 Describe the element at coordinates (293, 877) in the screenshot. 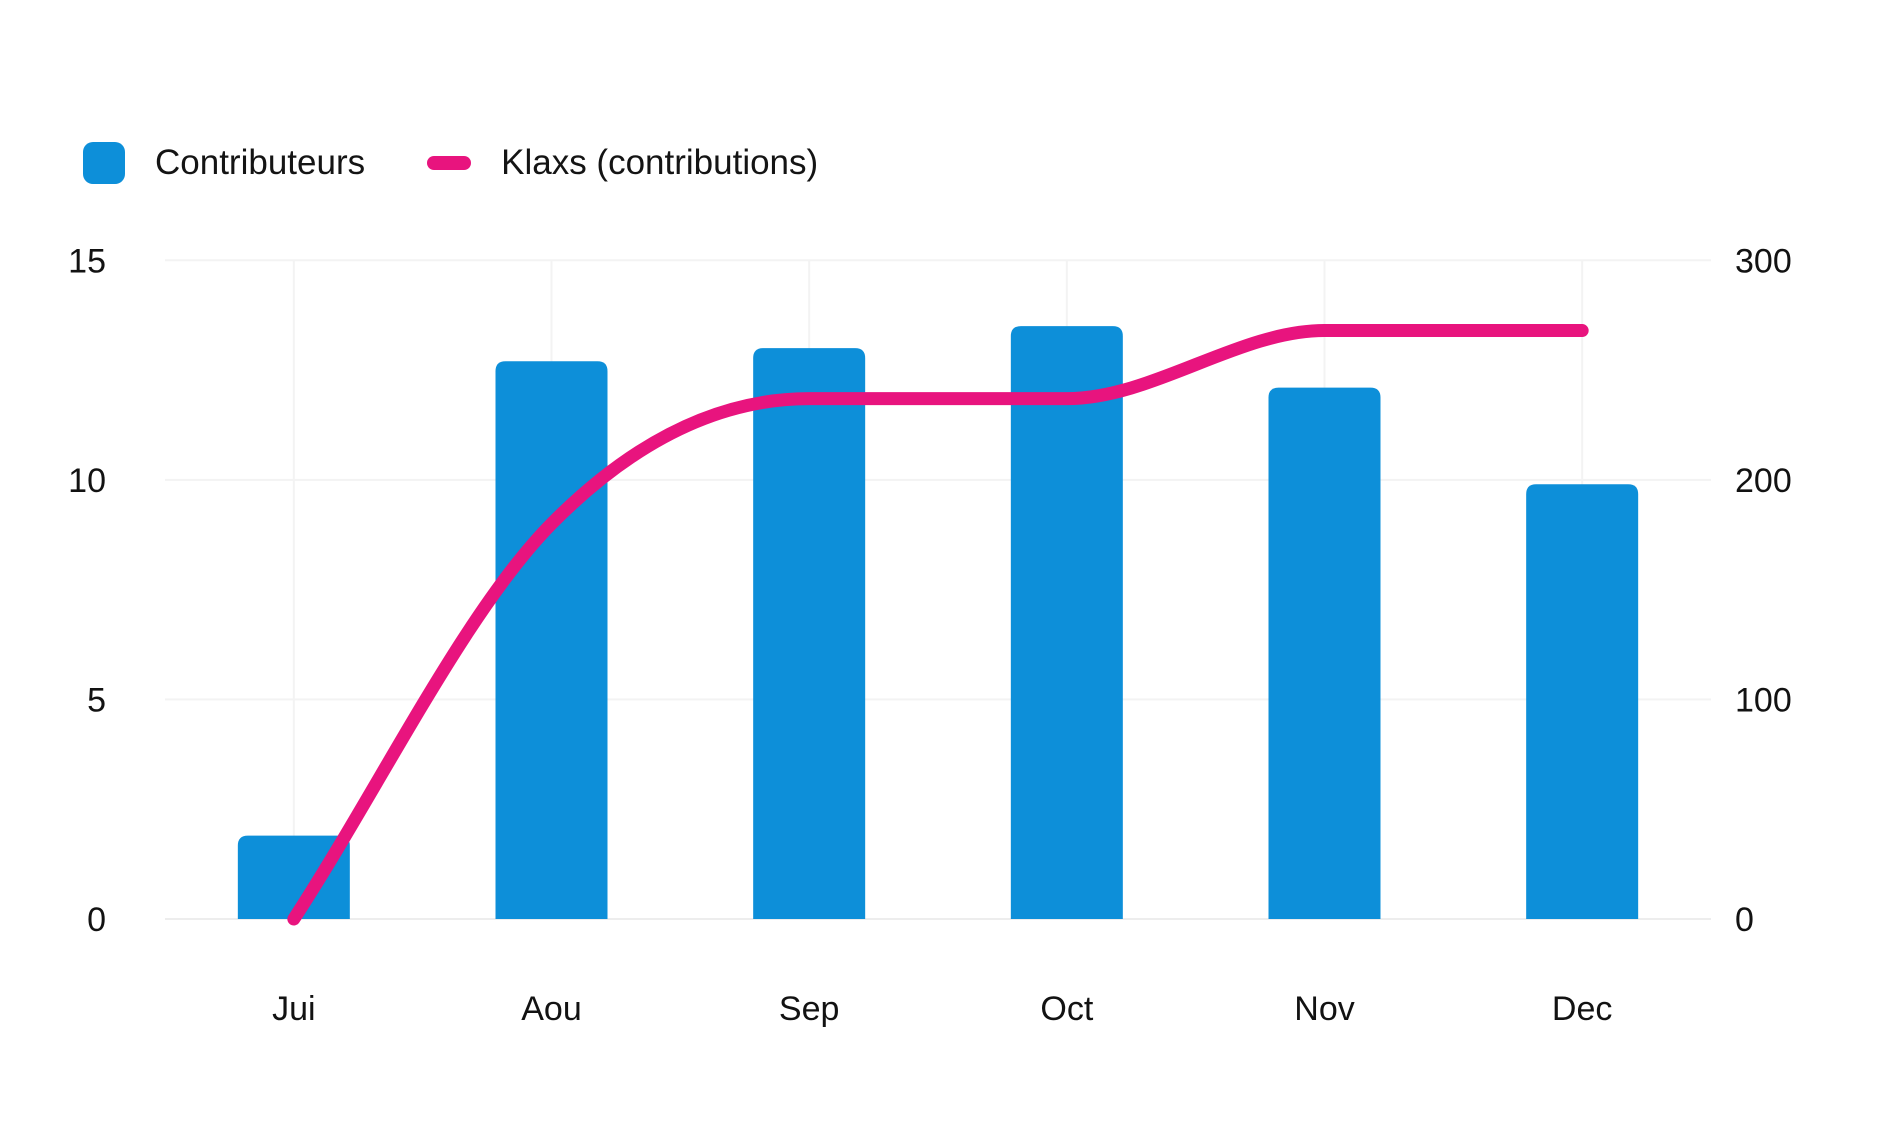

I see `bar-jui` at that location.